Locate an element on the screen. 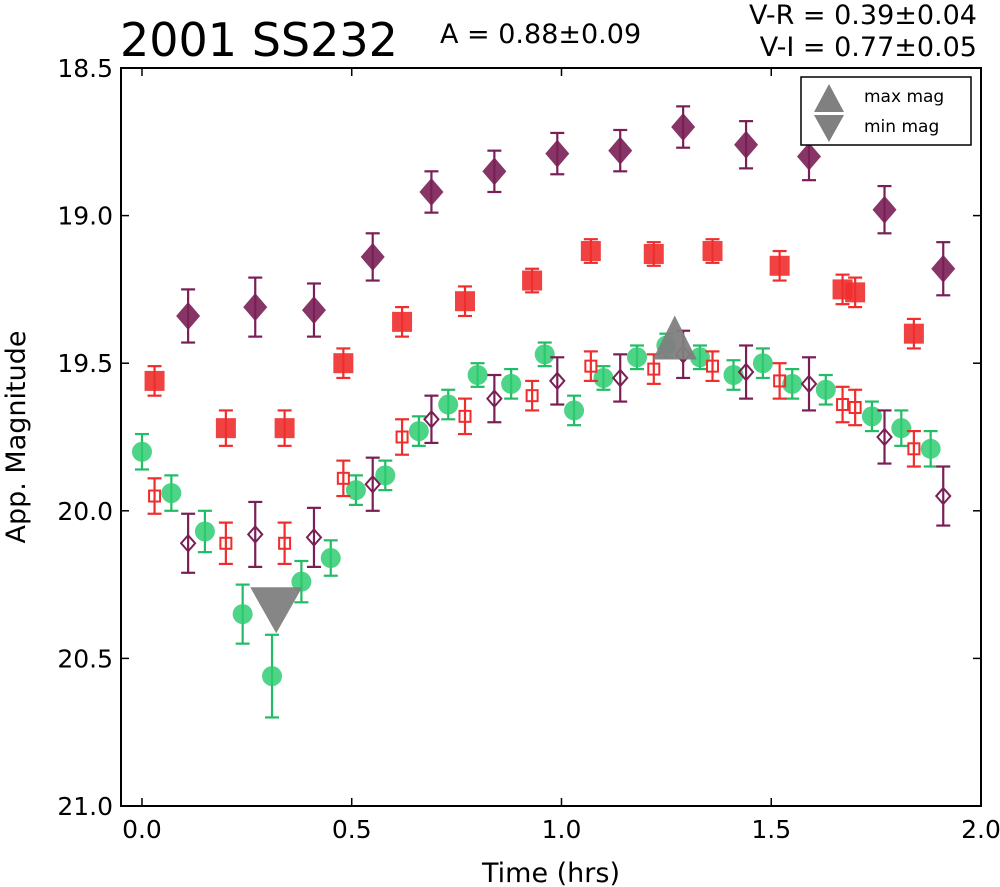  legend-max-mag-icon is located at coordinates (829, 98).